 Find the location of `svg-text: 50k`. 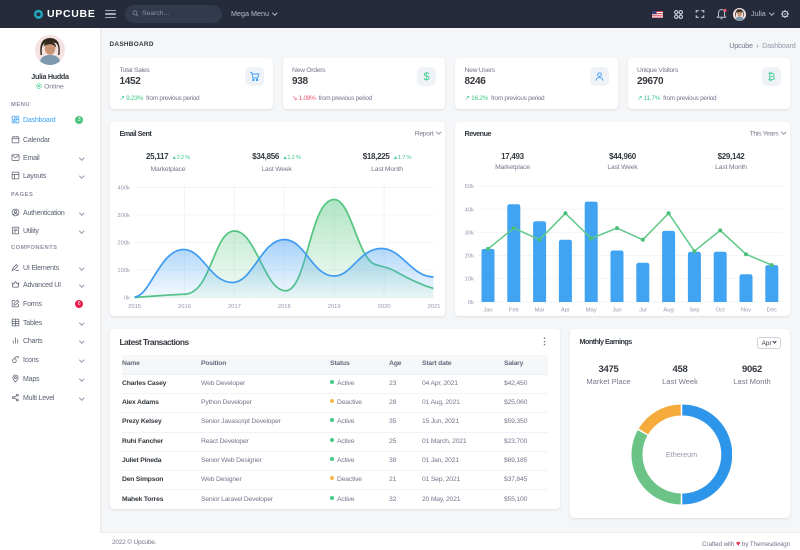

svg-text: 50k is located at coordinates (469, 187).